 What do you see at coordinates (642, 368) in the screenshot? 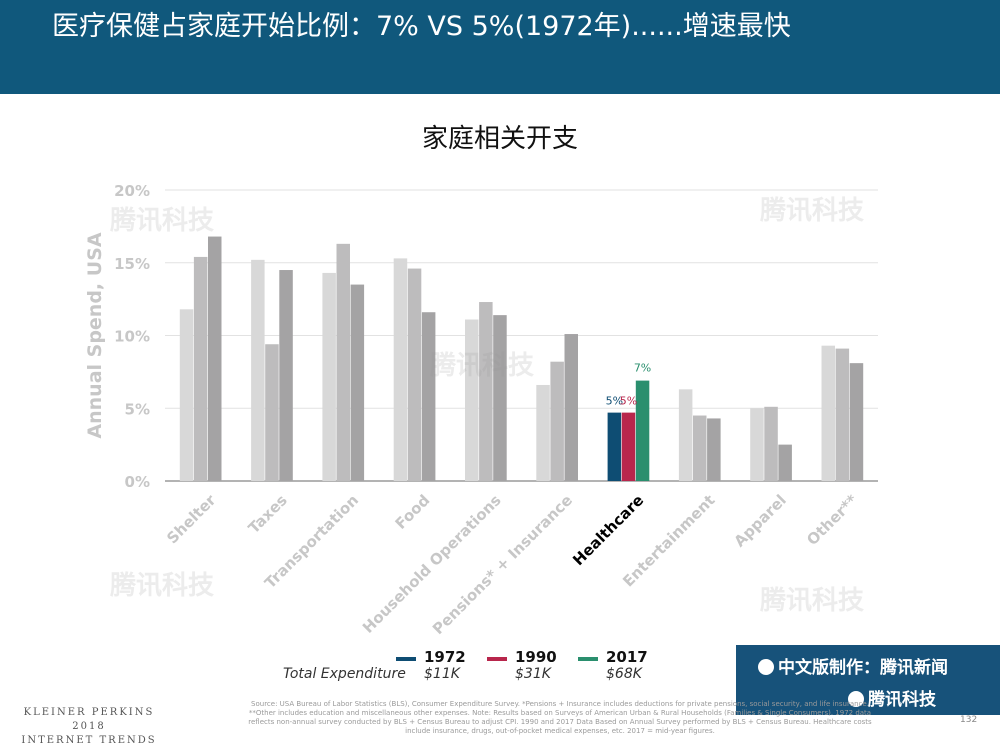
I see `data-label: 7%` at bounding box center [642, 368].